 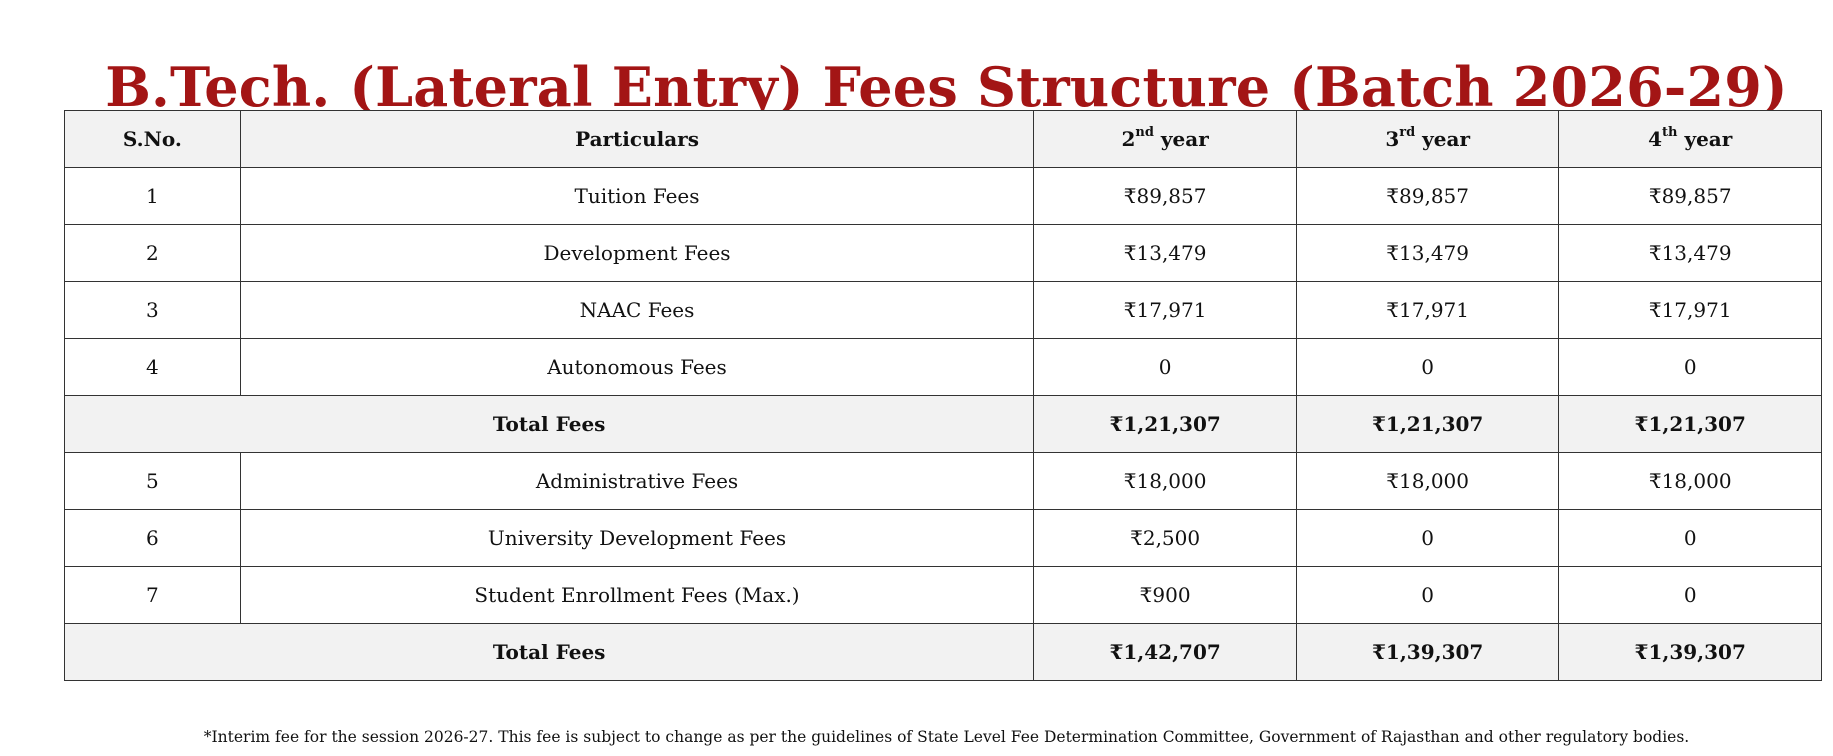 What do you see at coordinates (1165, 253) in the screenshot?
I see `row-year-2-fee: ₹13,479` at bounding box center [1165, 253].